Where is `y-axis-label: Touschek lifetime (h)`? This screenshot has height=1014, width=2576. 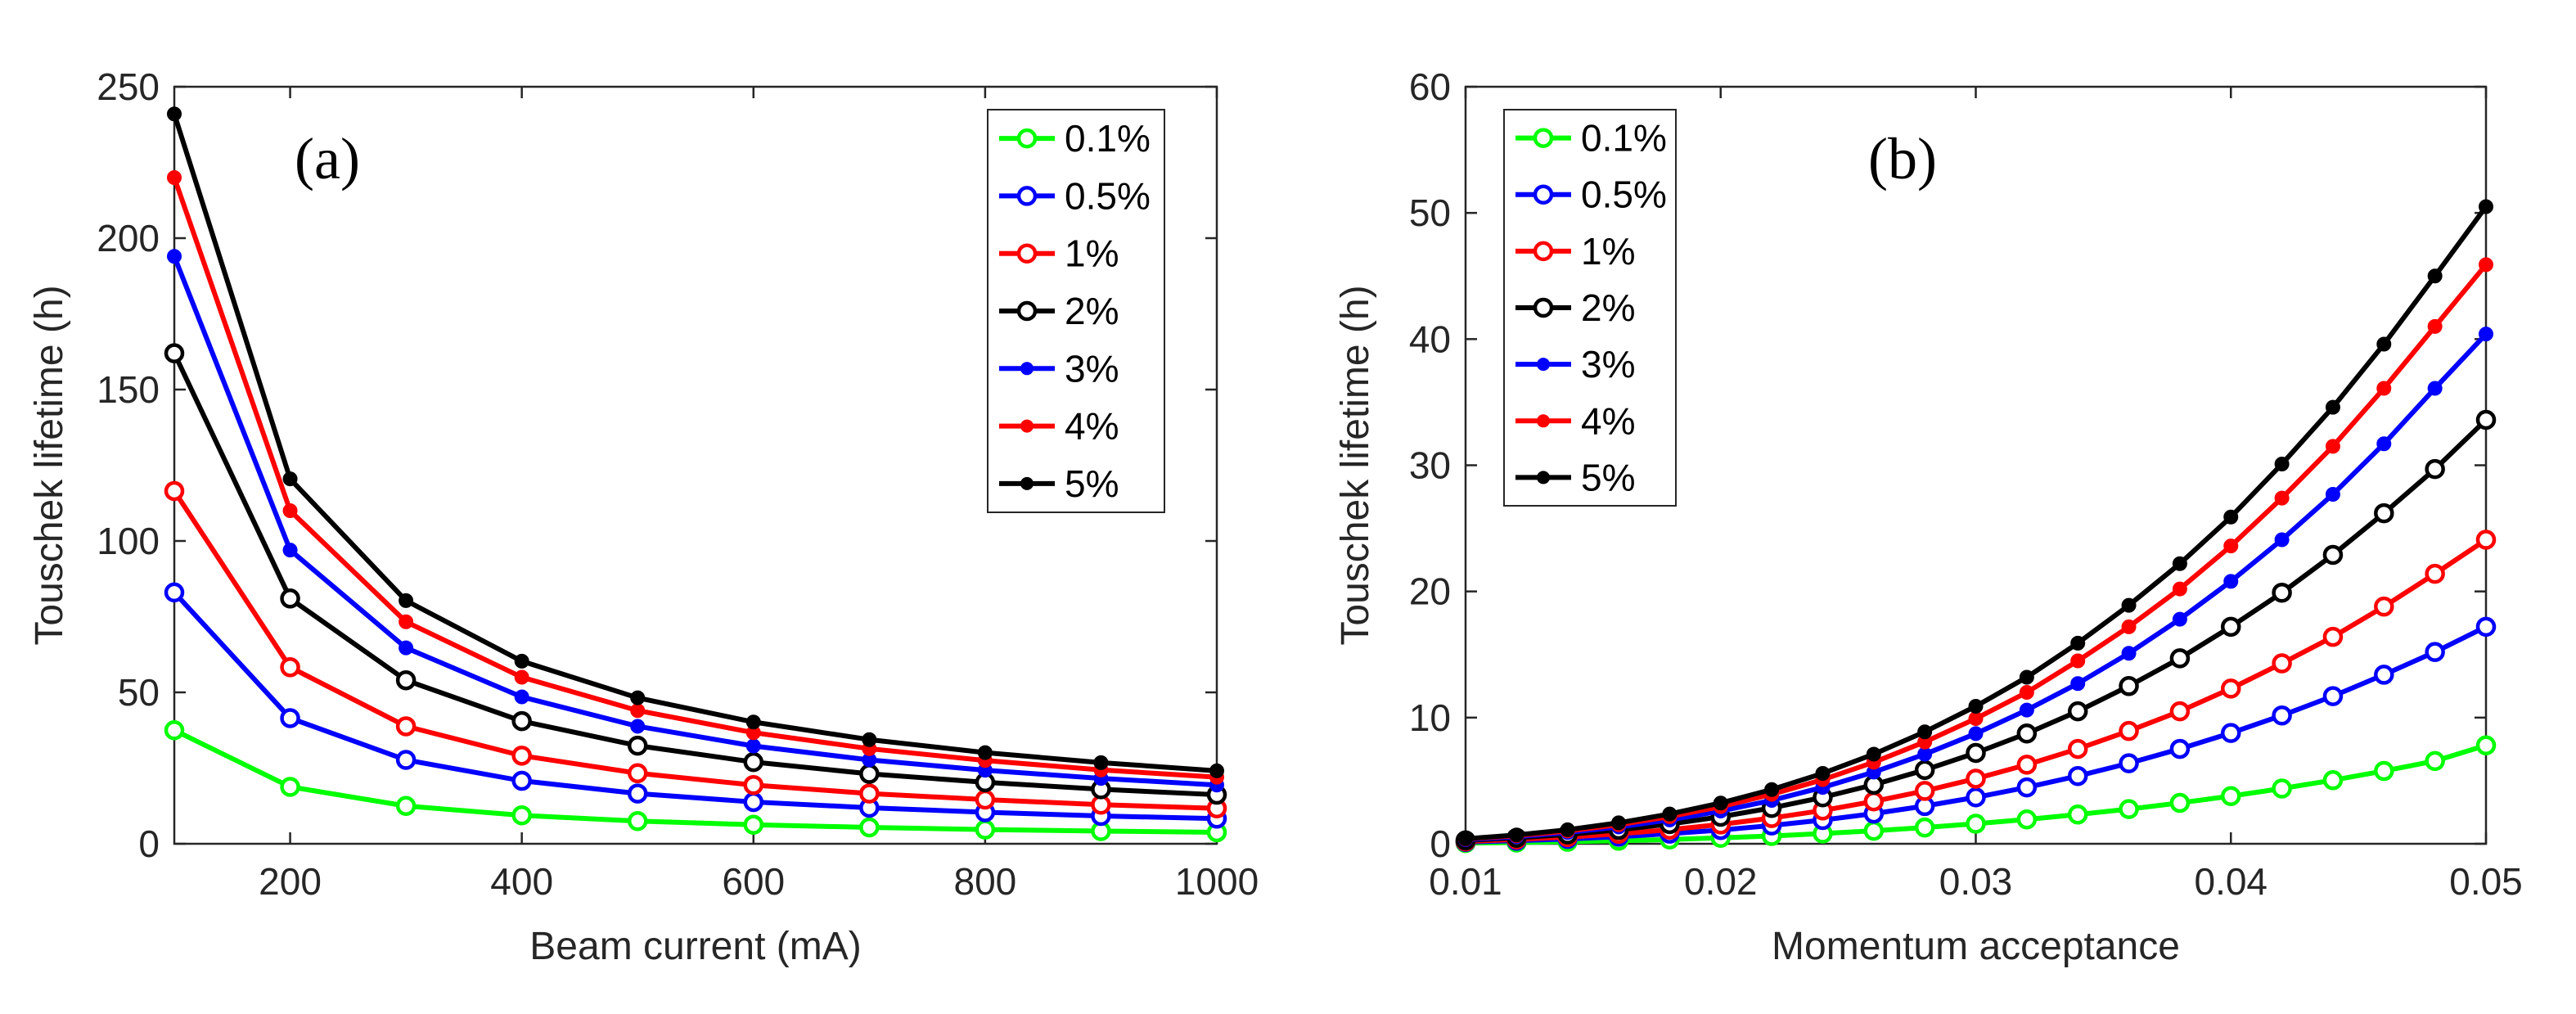 y-axis-label: Touschek lifetime (h) is located at coordinates (49, 465).